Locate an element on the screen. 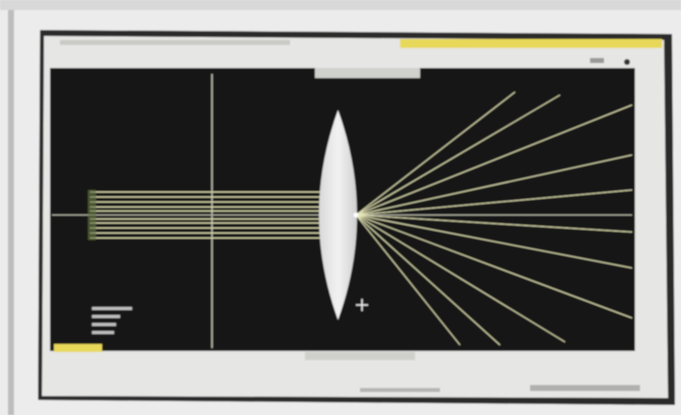 This screenshot has height=415, width=681. status-highlight is located at coordinates (78, 348).